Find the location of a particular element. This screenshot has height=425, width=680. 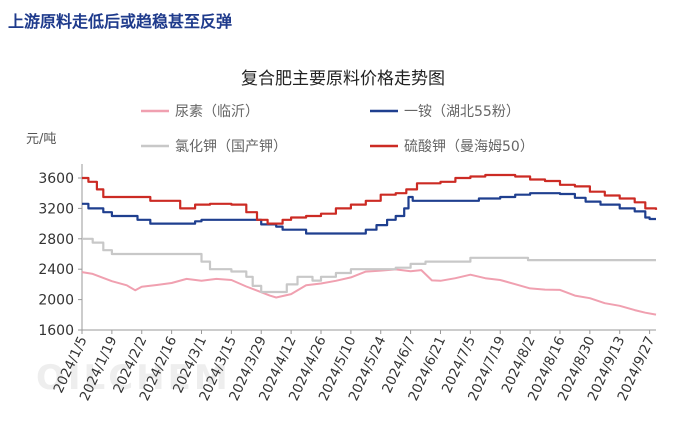

y-tick-label: 2800 is located at coordinates (56, 240).